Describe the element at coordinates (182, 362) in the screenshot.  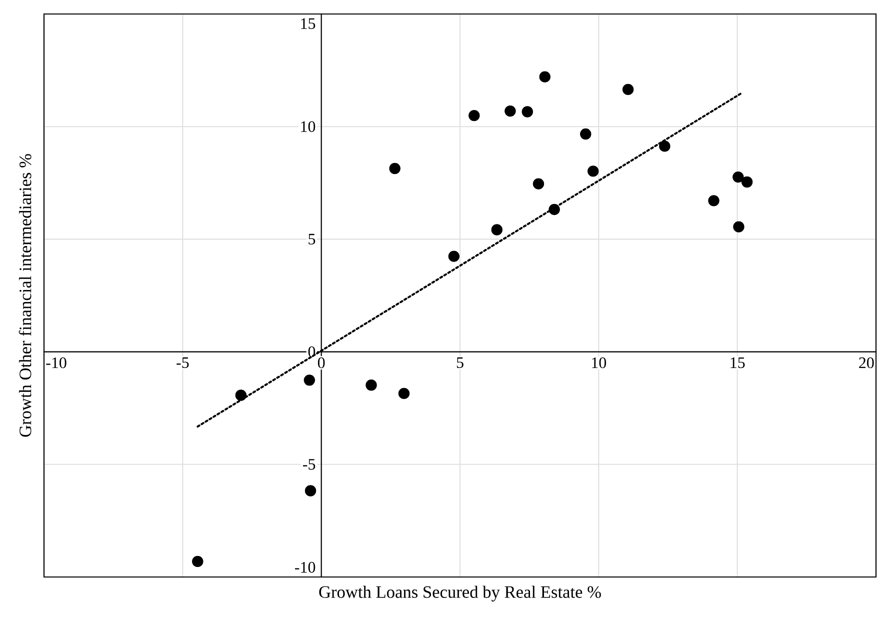
I see `x-tick-label: -5` at that location.